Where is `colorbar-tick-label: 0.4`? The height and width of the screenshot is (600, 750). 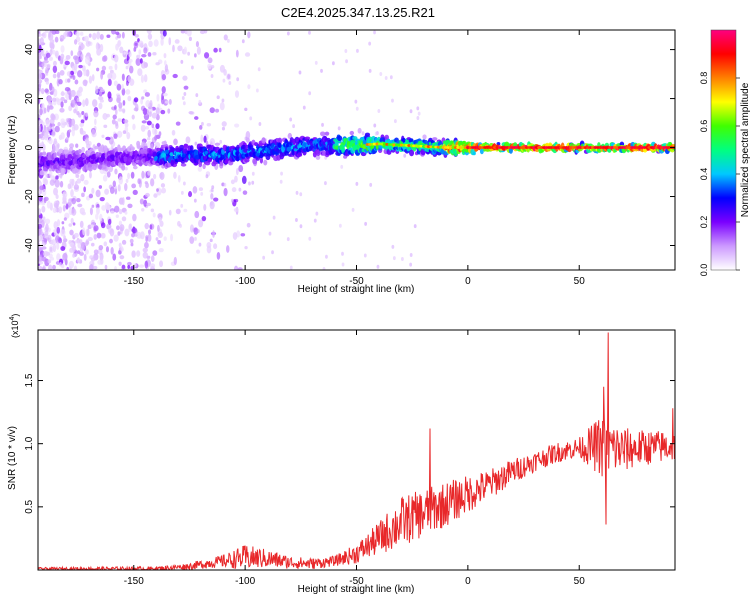 colorbar-tick-label: 0.4 is located at coordinates (704, 174).